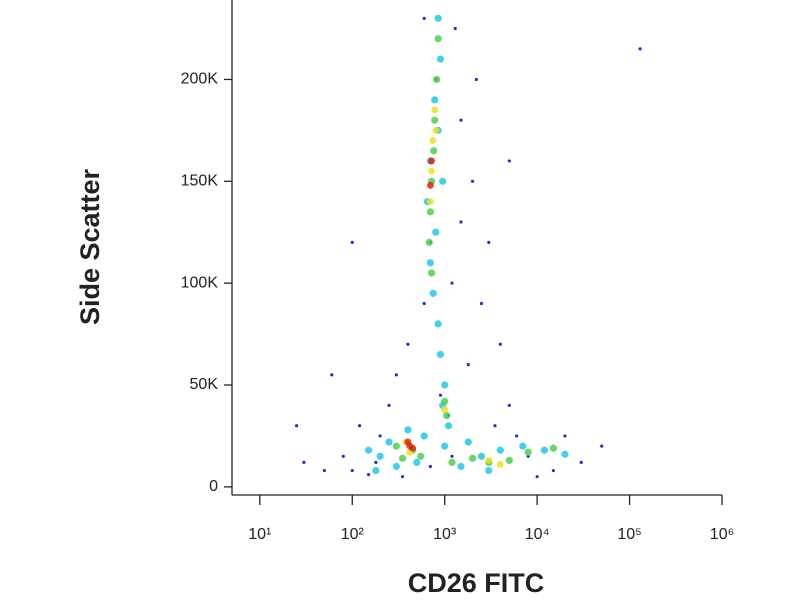 This screenshot has width=800, height=600. Describe the element at coordinates (445, 534) in the screenshot. I see `x-tick-label: 10³` at that location.